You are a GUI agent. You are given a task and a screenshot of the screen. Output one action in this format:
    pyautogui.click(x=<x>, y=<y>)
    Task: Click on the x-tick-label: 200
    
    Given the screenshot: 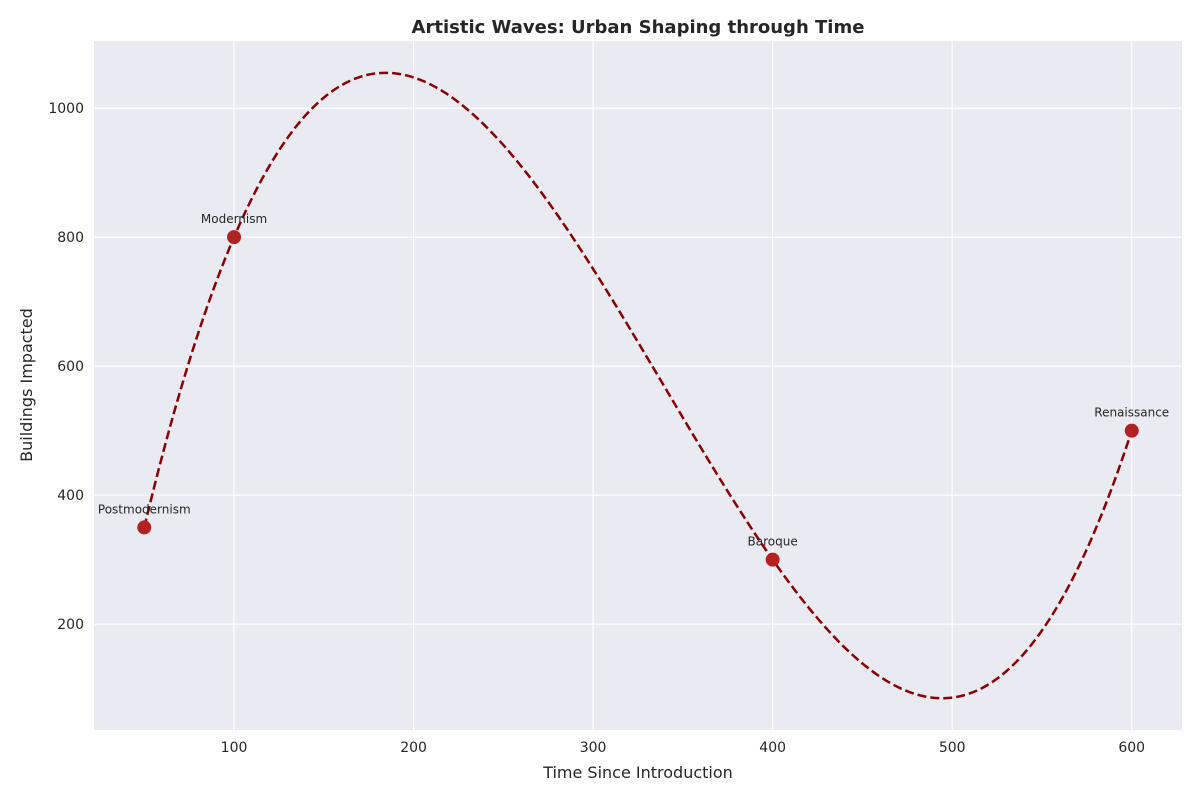 What is the action you would take?
    pyautogui.click(x=413, y=748)
    